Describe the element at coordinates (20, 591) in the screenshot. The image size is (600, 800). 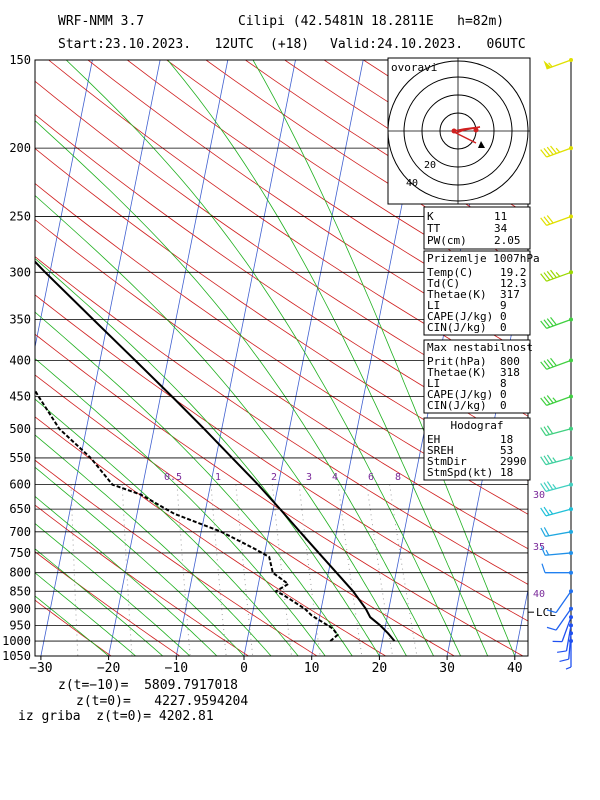
I see `pressure-tick-label: 850` at that location.